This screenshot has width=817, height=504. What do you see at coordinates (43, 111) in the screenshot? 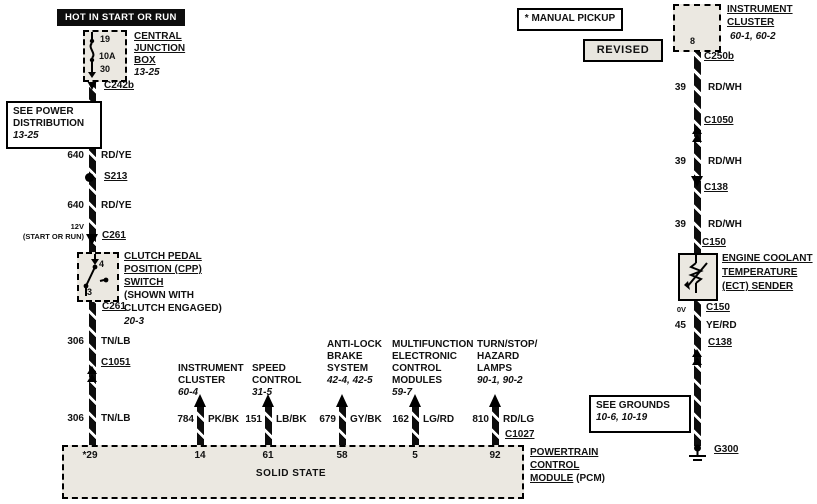
I see `power-note-line1: SEE POWER` at bounding box center [43, 111].